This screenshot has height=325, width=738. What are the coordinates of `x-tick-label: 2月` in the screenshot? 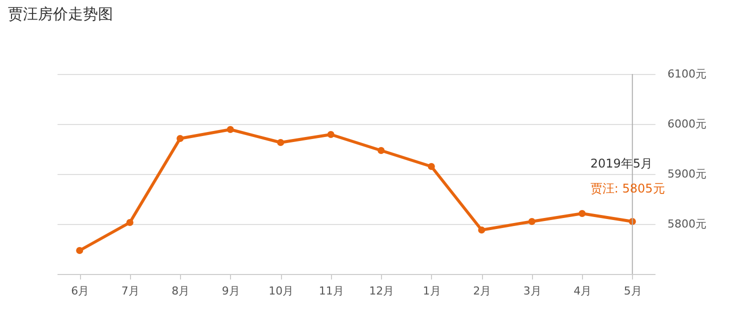 It's located at (482, 291).